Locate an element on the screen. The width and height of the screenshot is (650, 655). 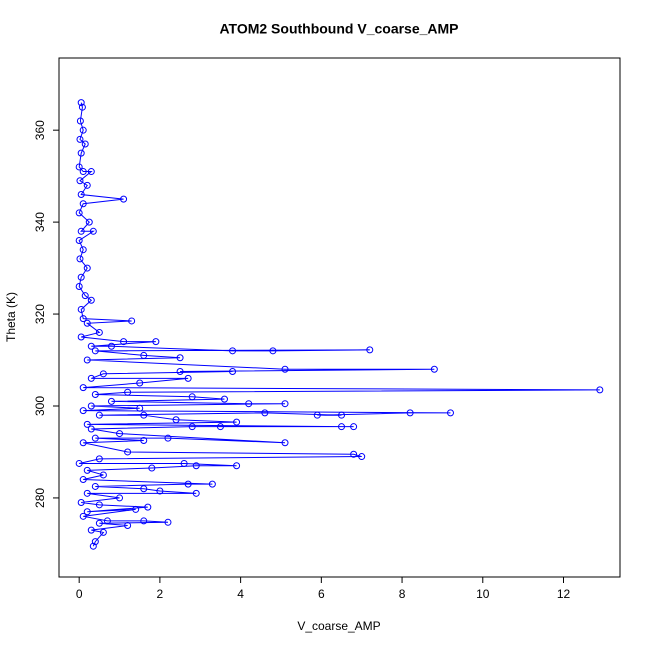
y-tick-label: 300 is located at coordinates (40, 406).